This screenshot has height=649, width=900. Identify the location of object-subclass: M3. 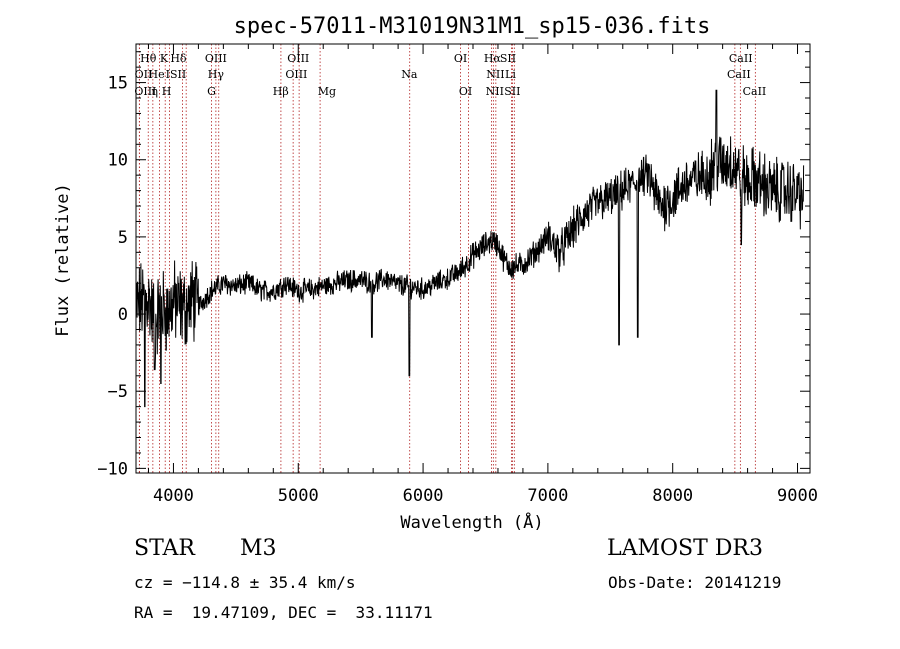
(258, 548).